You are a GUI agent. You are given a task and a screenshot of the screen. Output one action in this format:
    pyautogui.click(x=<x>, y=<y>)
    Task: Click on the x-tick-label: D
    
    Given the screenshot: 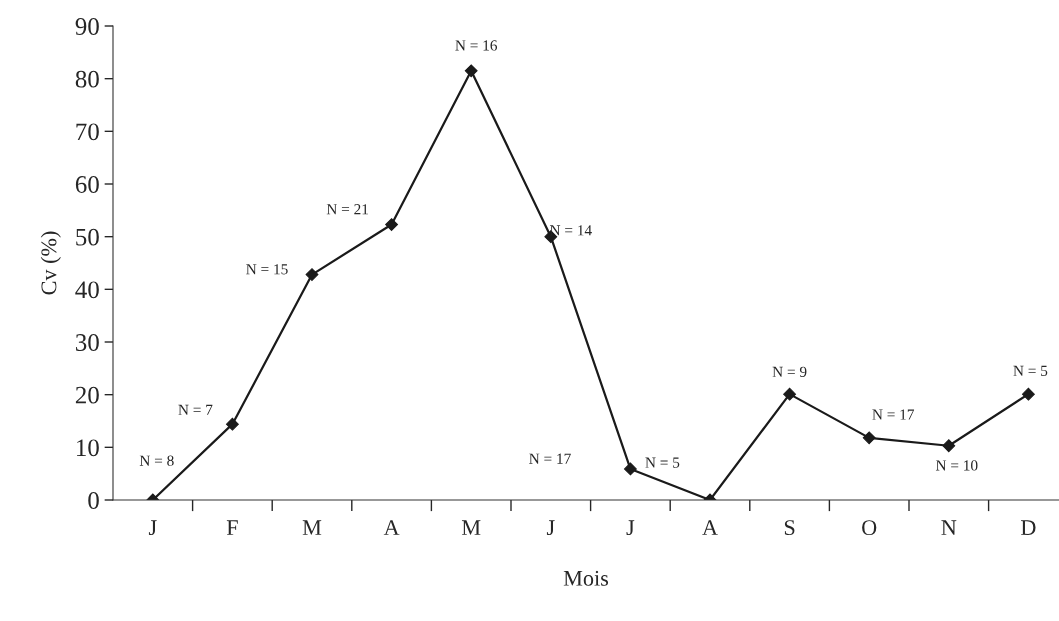 What is the action you would take?
    pyautogui.click(x=1028, y=527)
    